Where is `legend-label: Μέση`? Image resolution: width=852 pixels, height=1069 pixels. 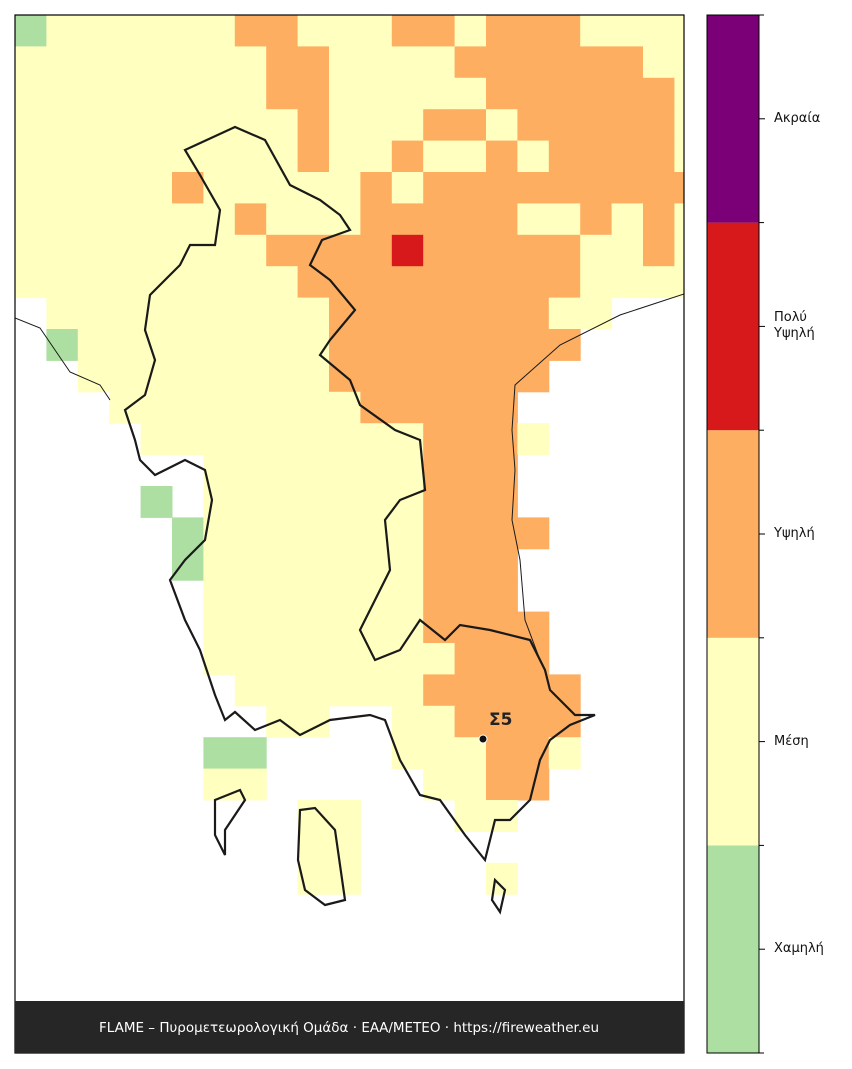
legend-label: Μέση is located at coordinates (791, 741).